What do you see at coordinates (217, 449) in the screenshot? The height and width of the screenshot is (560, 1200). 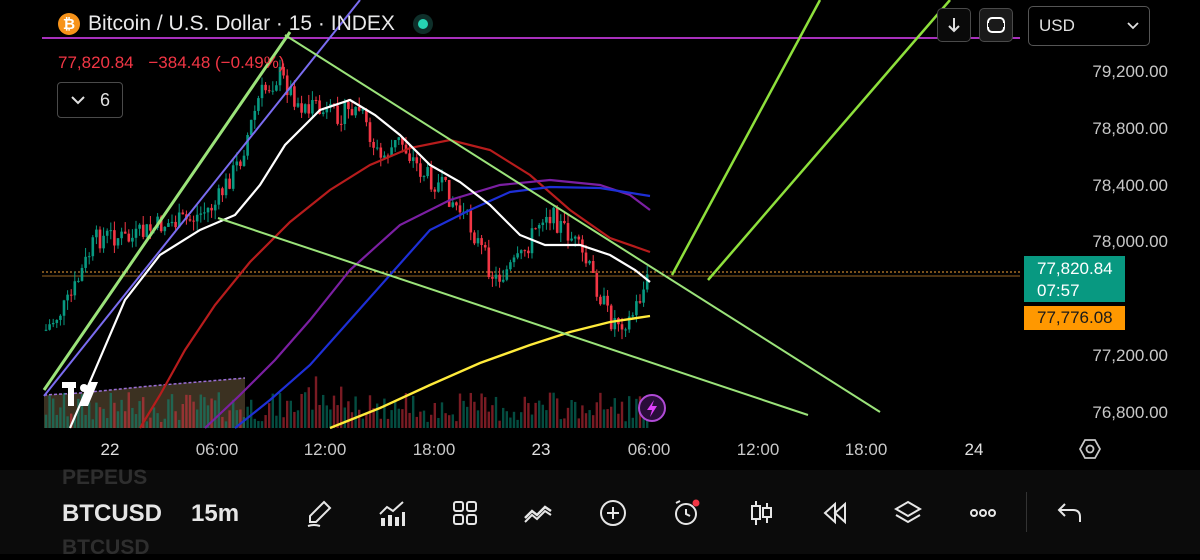 I see `time-tick: 06:00` at bounding box center [217, 449].